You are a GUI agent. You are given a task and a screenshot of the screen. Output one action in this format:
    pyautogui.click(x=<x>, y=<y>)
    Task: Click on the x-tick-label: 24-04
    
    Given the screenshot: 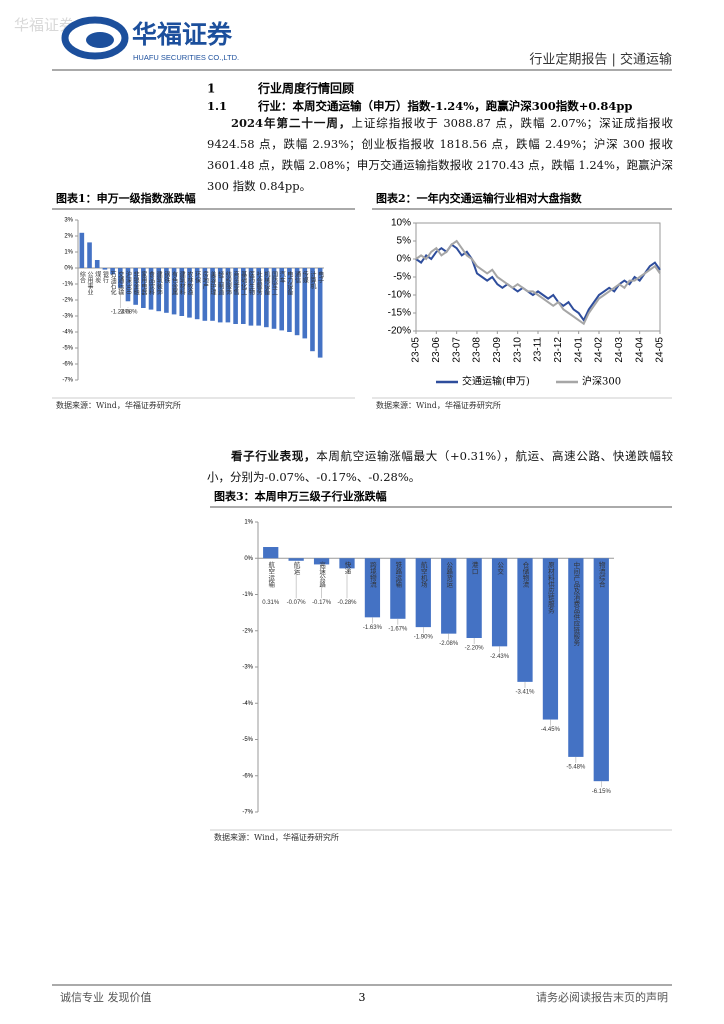 What is the action you would take?
    pyautogui.click(x=639, y=350)
    